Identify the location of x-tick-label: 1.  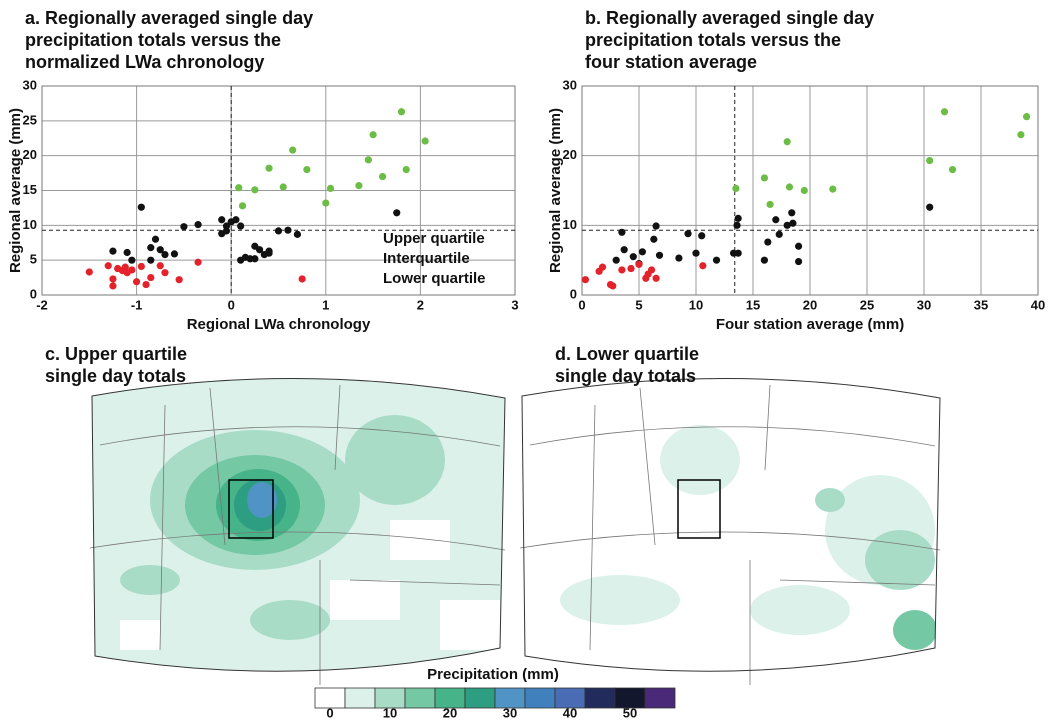
(325, 304).